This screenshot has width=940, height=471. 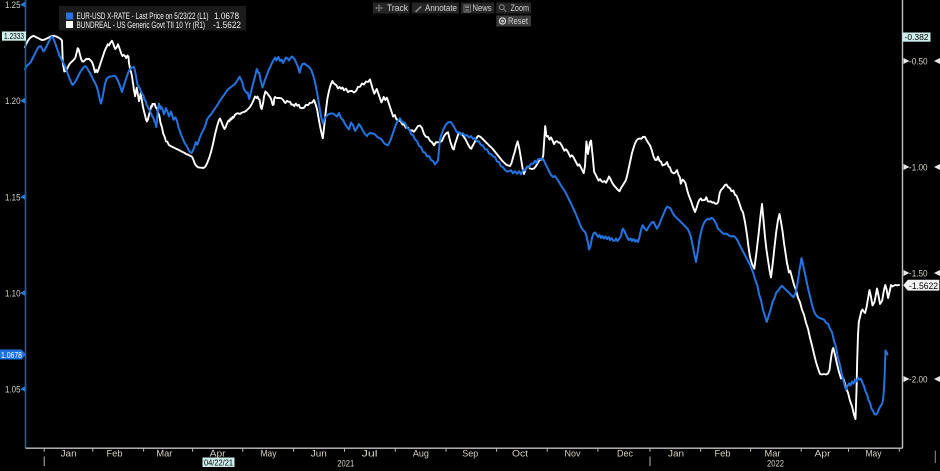 I want to click on svg-text: 1.05, so click(x=13, y=390).